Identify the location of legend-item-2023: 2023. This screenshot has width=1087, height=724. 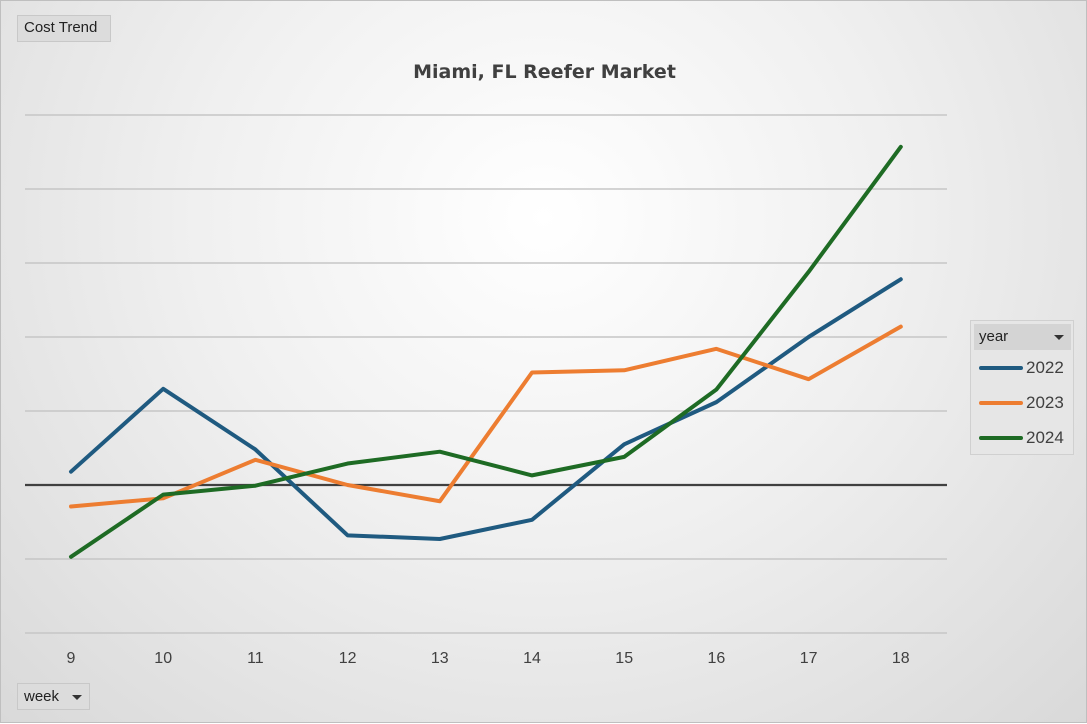
(1025, 403).